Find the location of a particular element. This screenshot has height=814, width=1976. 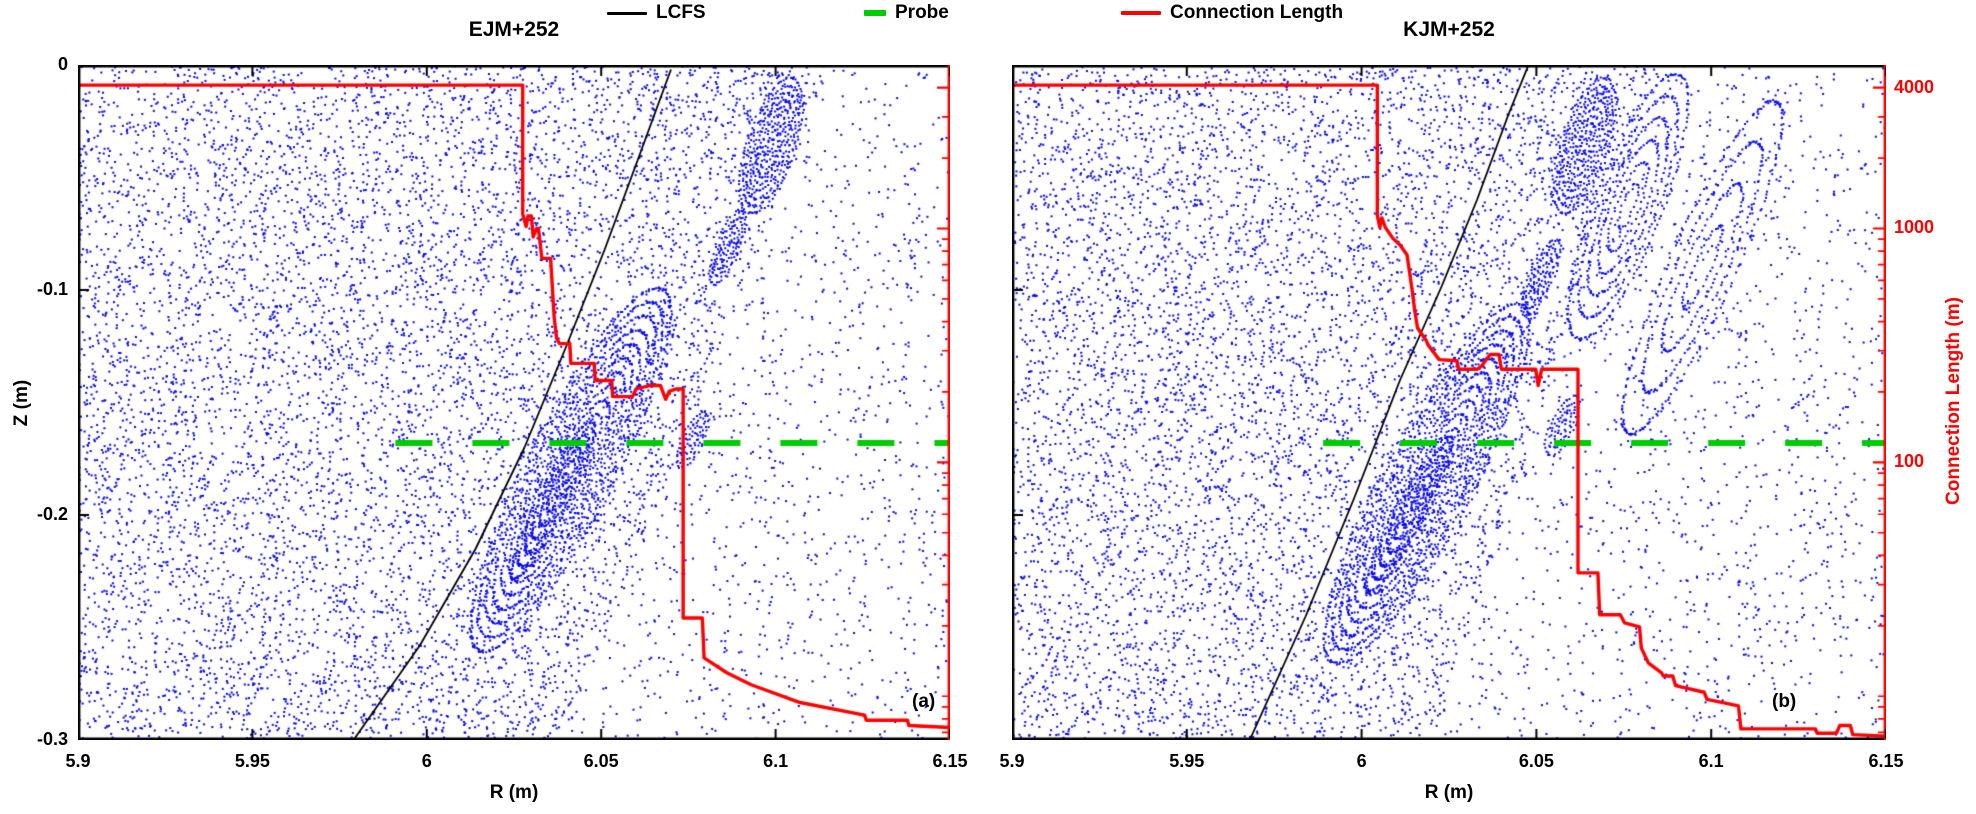

x-axis-label-kjm: R (m) is located at coordinates (1449, 792).